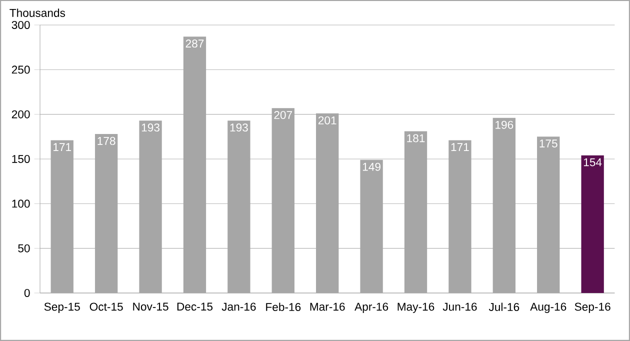  I want to click on y-tick-label: 300, so click(21, 24).